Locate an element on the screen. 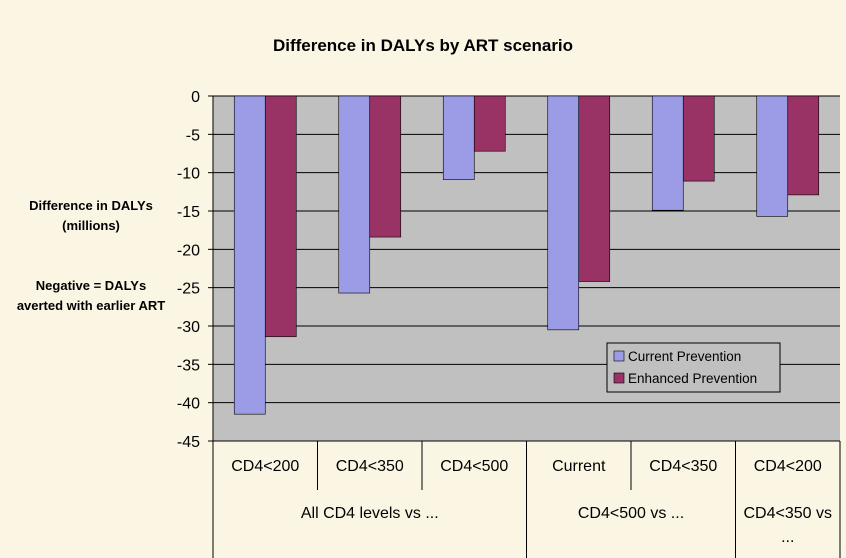  y-tick-label: -25 is located at coordinates (188, 289).